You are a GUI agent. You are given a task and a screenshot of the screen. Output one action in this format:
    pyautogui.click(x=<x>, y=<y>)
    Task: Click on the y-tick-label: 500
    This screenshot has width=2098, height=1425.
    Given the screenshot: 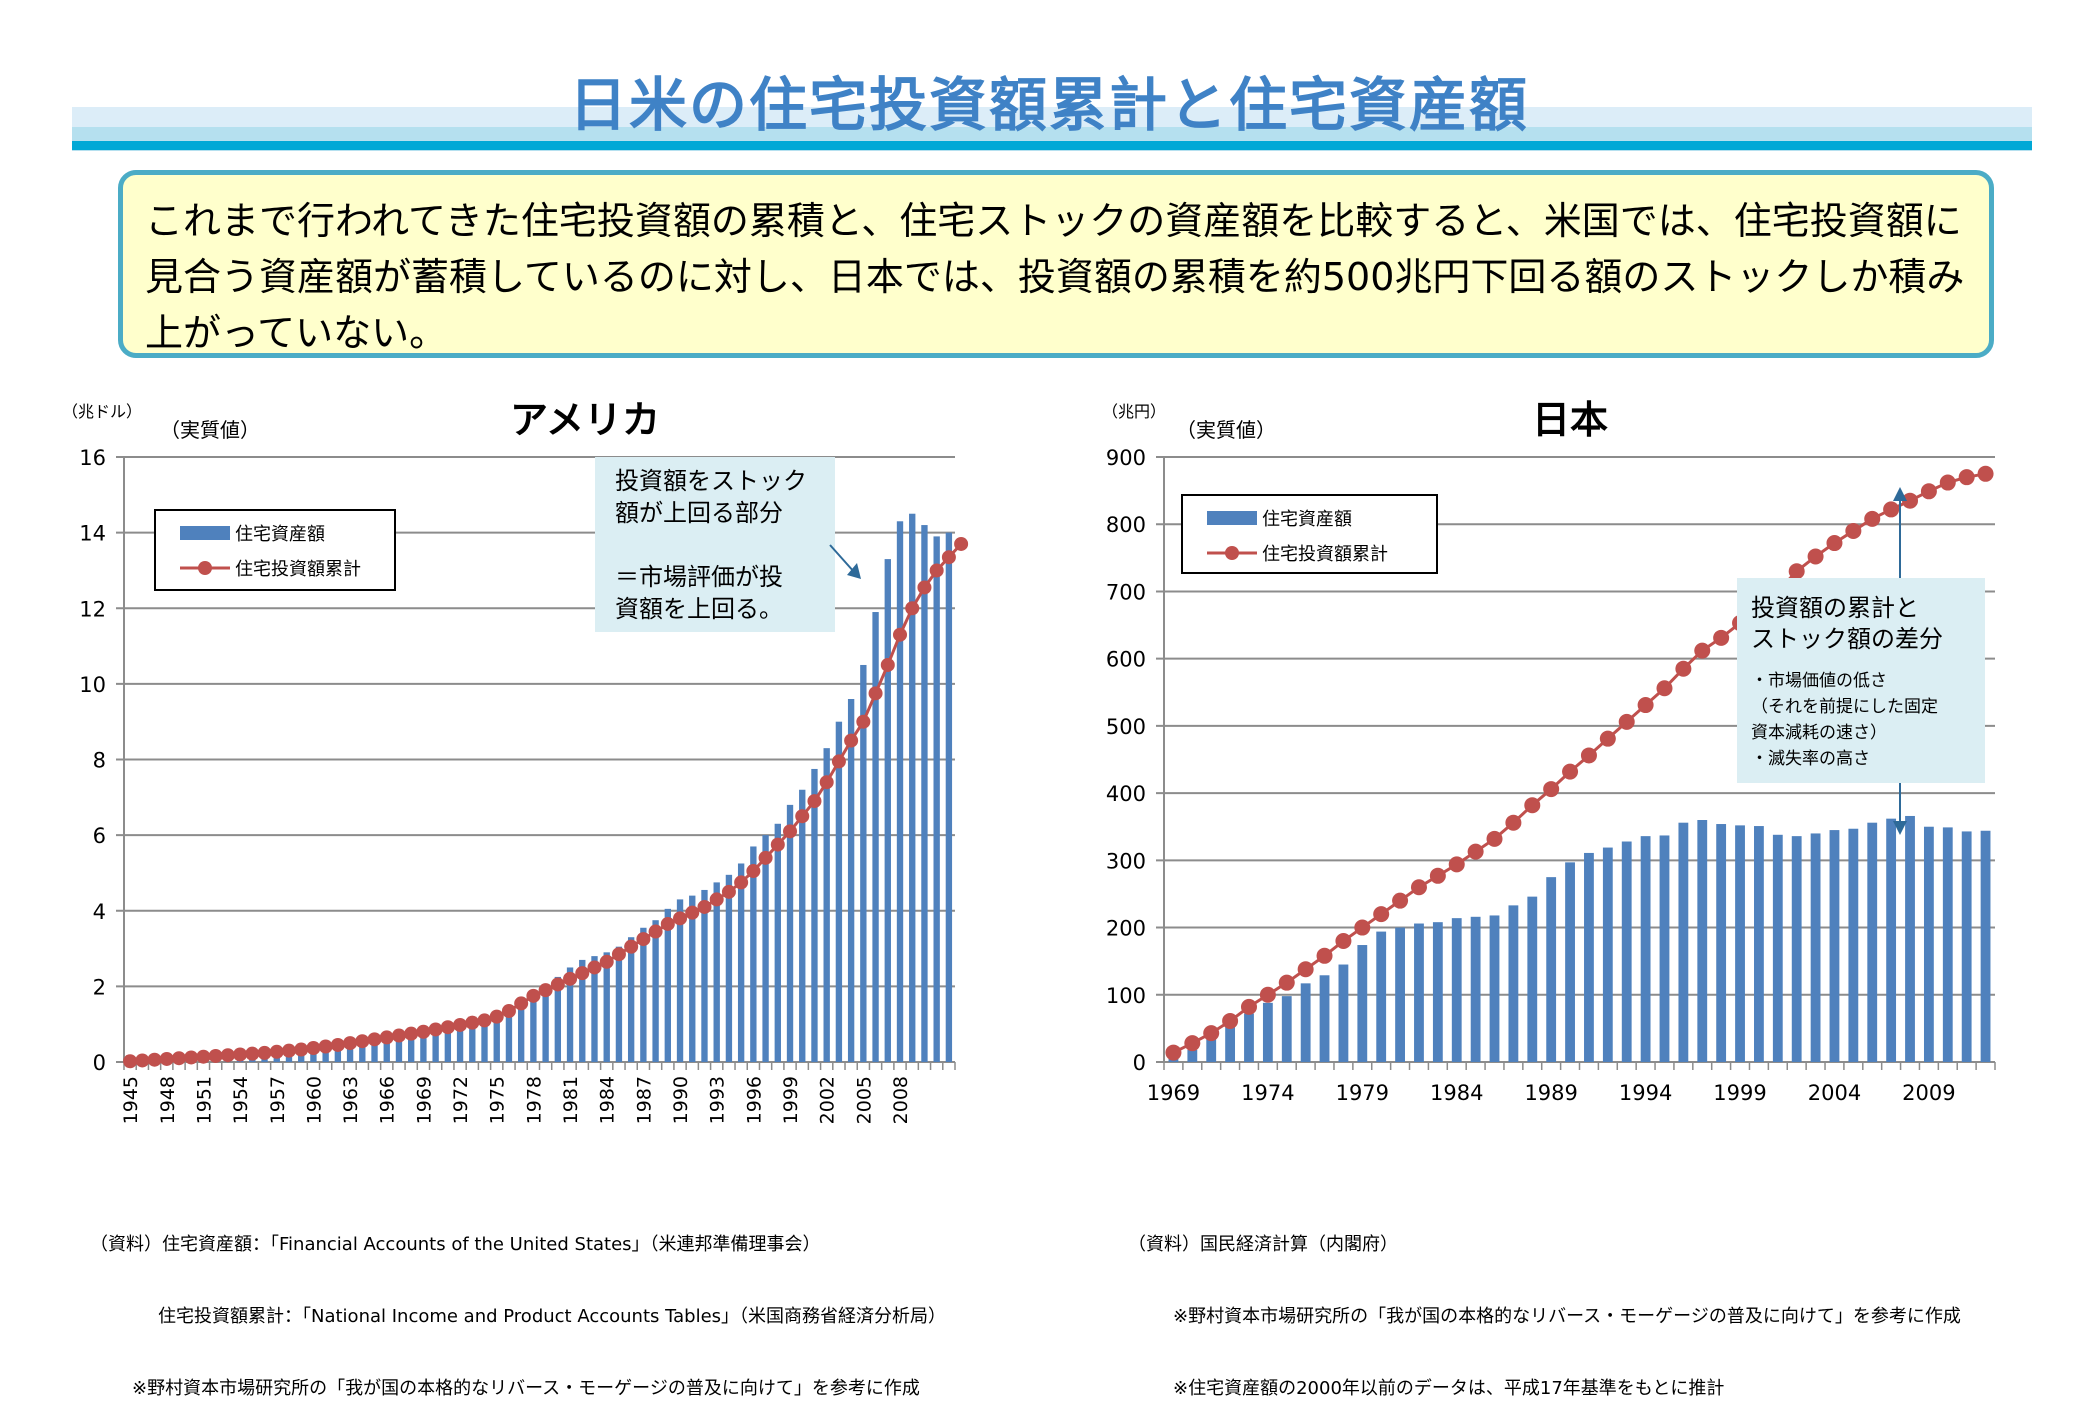 What is the action you would take?
    pyautogui.click(x=1126, y=727)
    